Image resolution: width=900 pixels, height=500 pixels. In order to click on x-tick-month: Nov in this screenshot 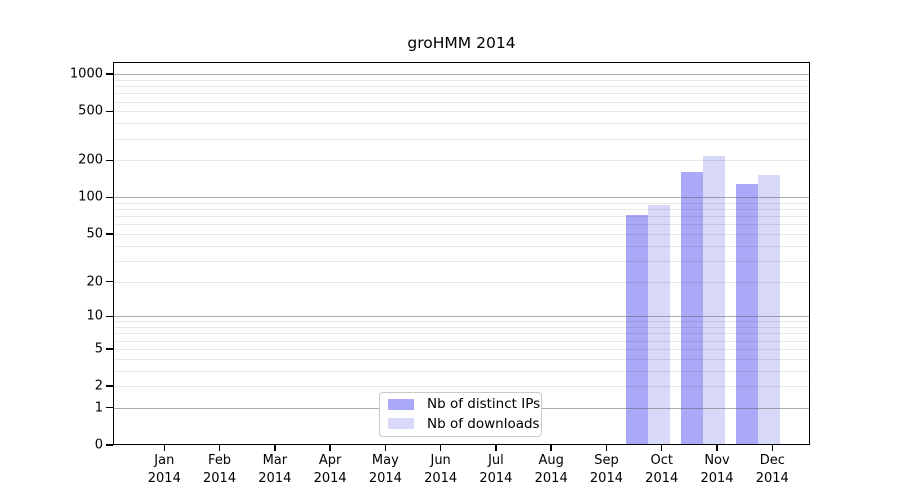, I will do `click(717, 460)`.